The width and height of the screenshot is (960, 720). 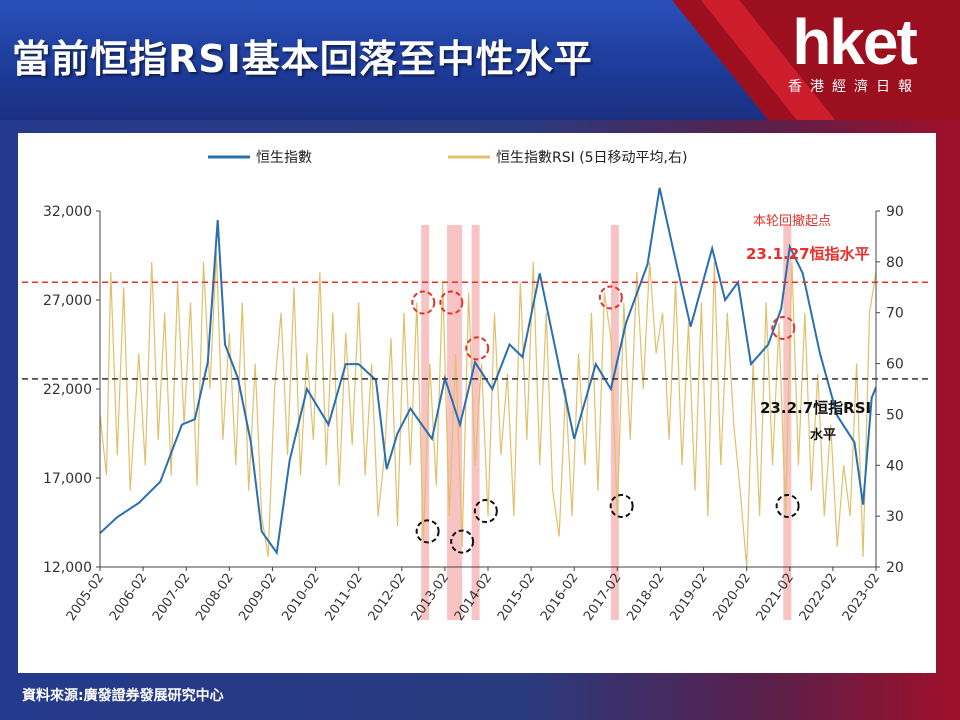 What do you see at coordinates (818, 597) in the screenshot?
I see `x-tick-label-17: 2022-02` at bounding box center [818, 597].